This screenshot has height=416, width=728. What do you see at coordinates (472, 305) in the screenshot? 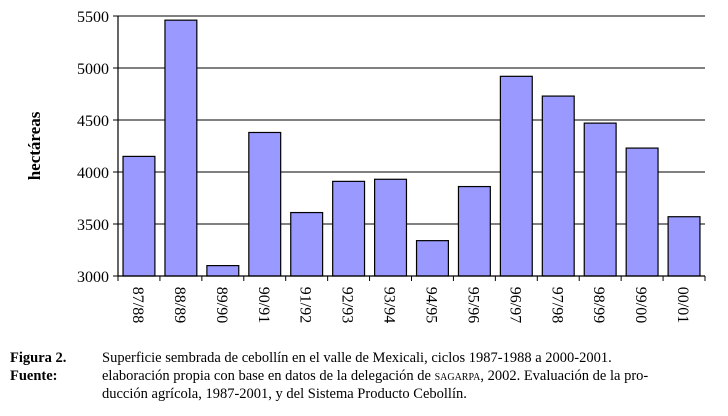
I see `x-tick-label: 95/96` at bounding box center [472, 305].